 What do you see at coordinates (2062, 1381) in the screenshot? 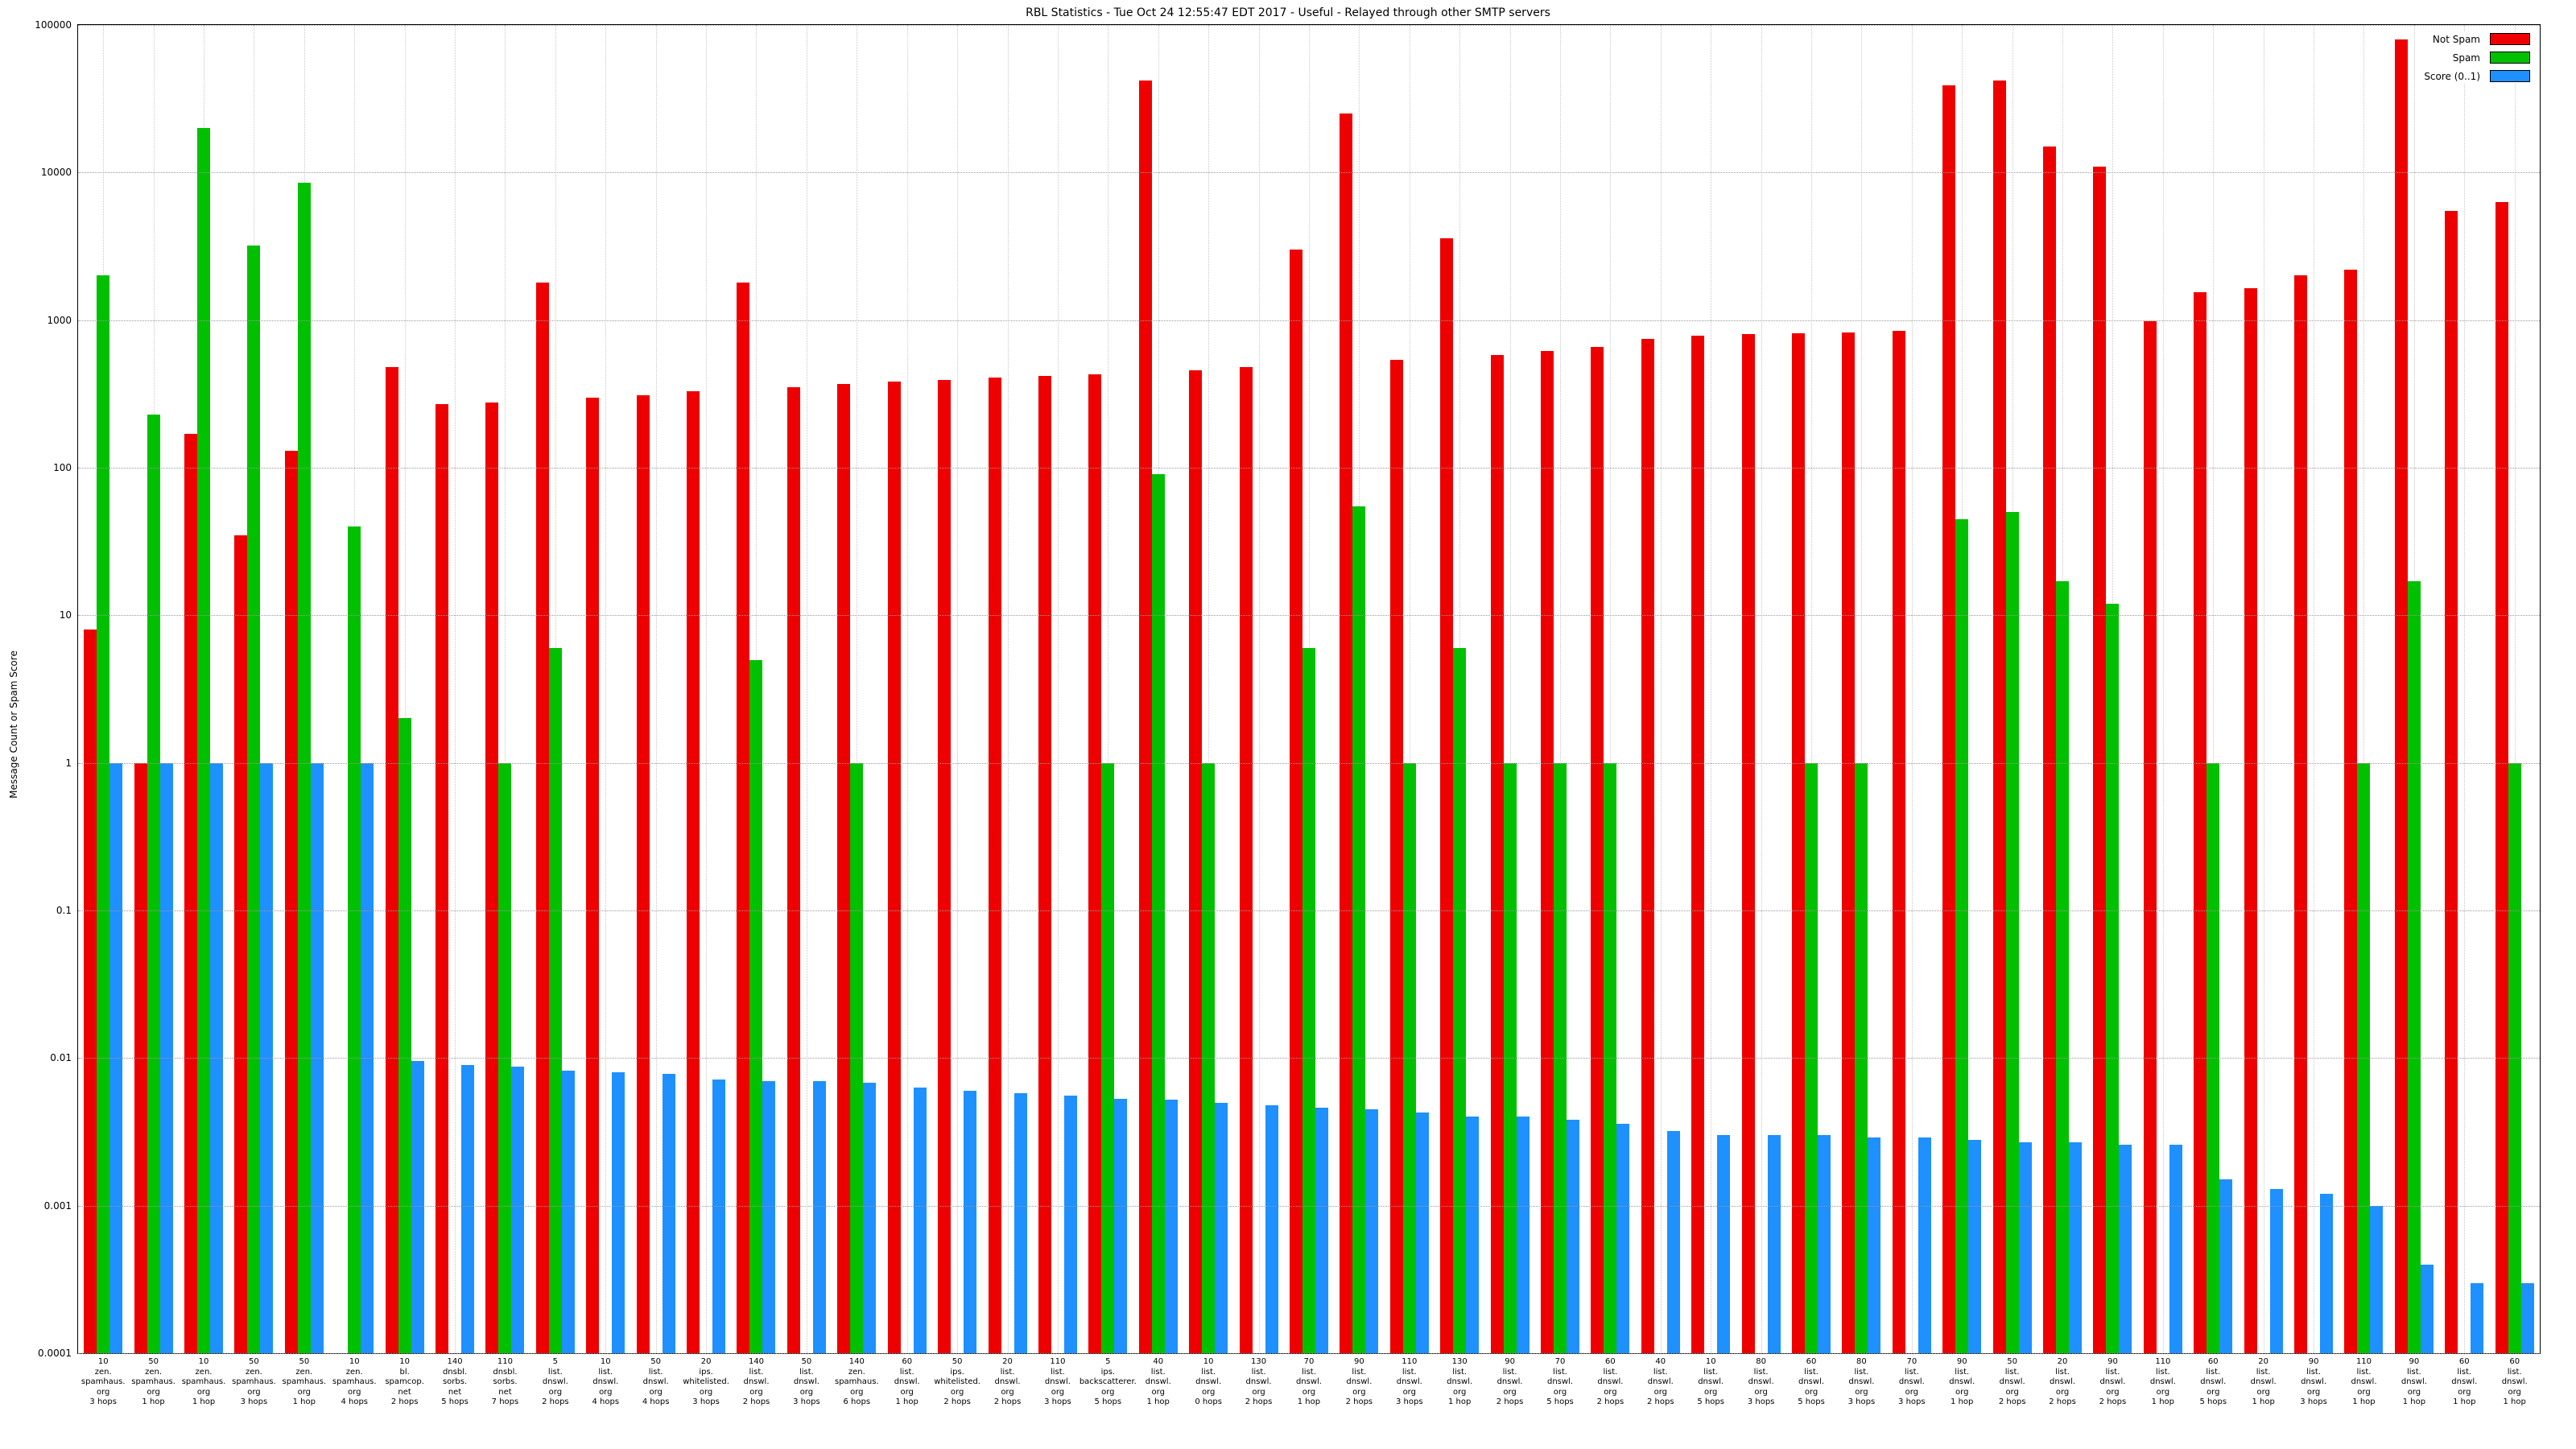
I see `x-tick-label: 20 list. dnswl. org 2 hops` at bounding box center [2062, 1381].